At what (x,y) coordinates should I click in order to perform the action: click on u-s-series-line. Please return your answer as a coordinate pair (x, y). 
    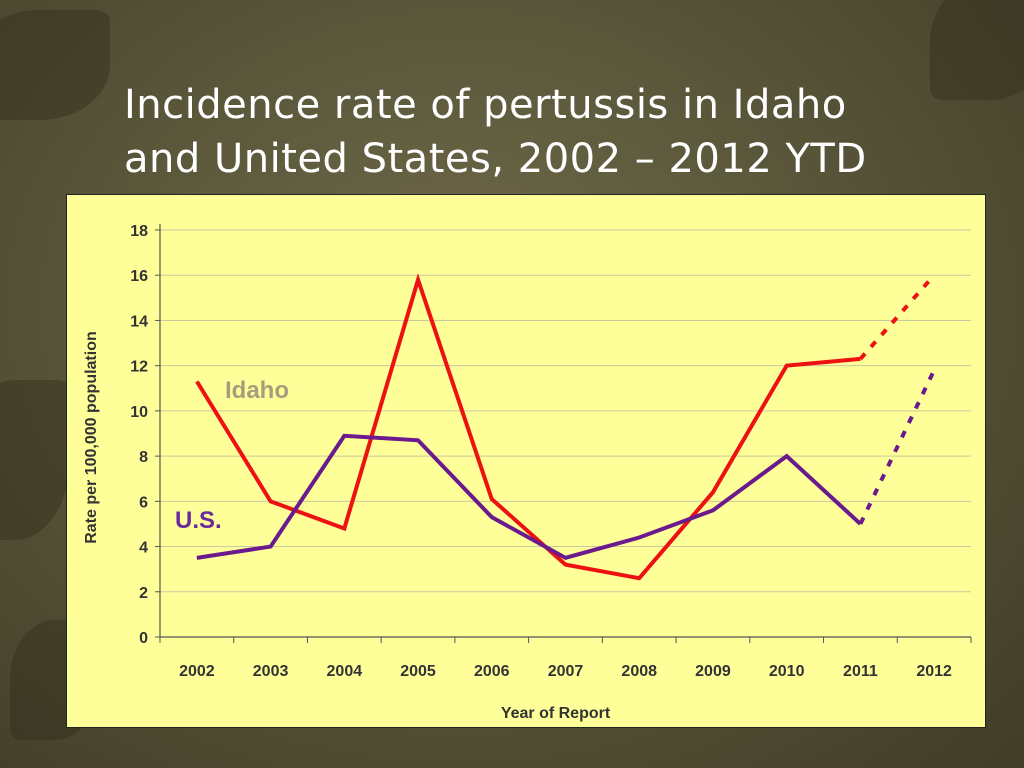
    Looking at the image, I should click on (529, 497).